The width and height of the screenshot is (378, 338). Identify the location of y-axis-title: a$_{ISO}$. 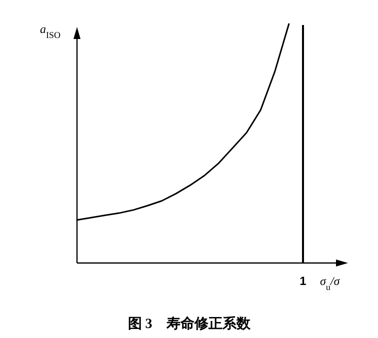
(50, 31).